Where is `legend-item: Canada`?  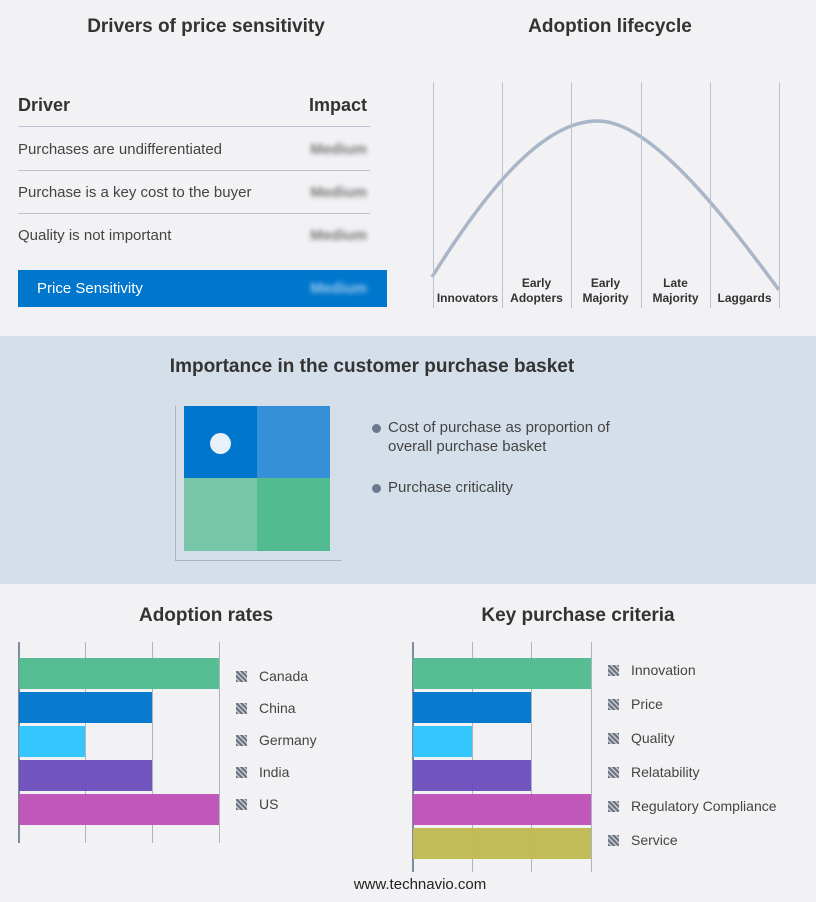
legend-item: Canada is located at coordinates (272, 676).